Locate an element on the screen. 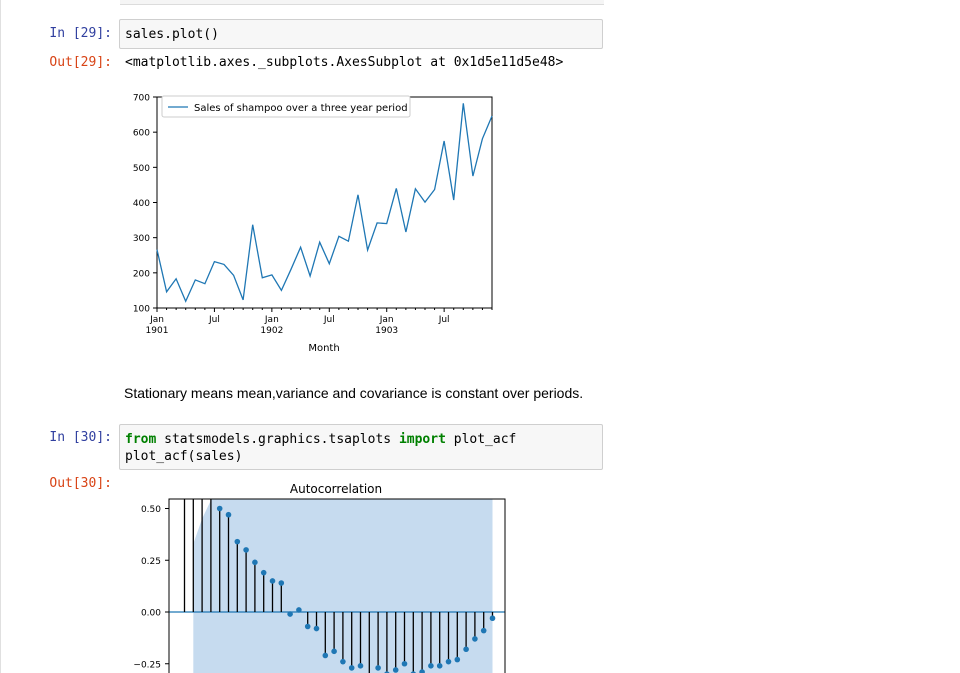  y-tick-label: 700 is located at coordinates (141, 99).